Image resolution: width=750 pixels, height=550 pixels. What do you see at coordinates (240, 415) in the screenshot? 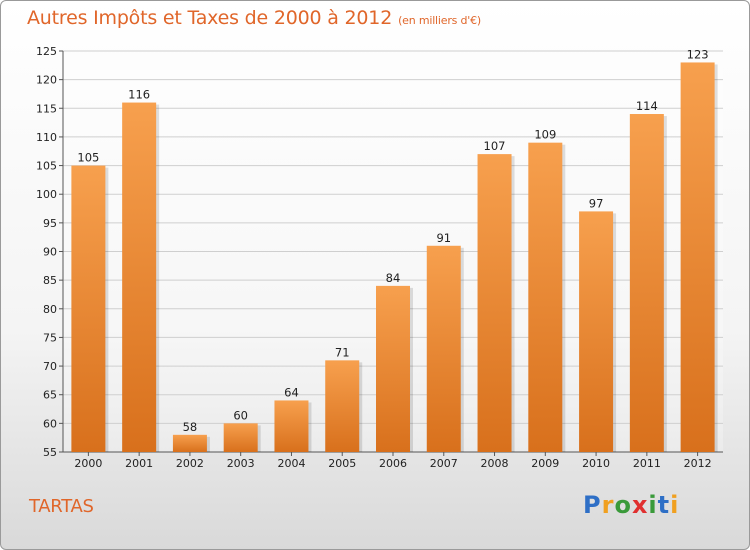
I see `data-label: 60` at bounding box center [240, 415].